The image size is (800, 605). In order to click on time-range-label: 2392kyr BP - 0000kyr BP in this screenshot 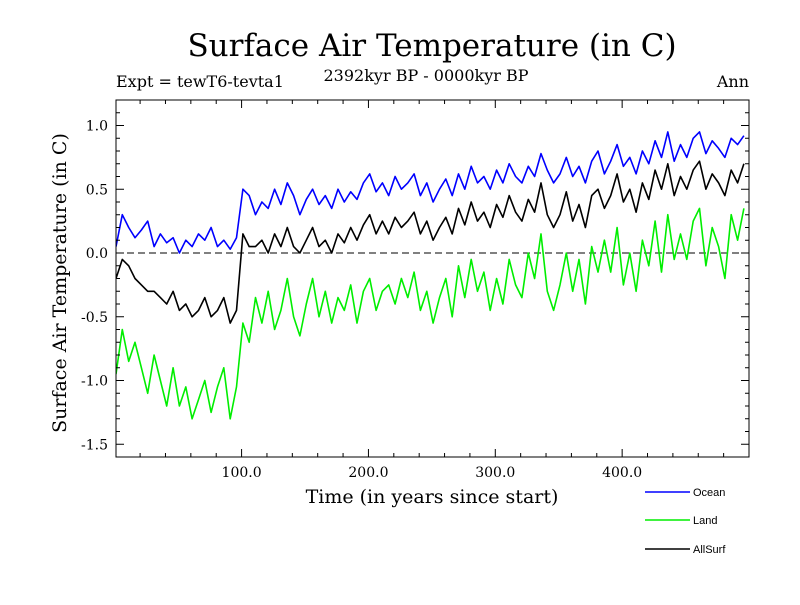, I will do `click(426, 75)`.